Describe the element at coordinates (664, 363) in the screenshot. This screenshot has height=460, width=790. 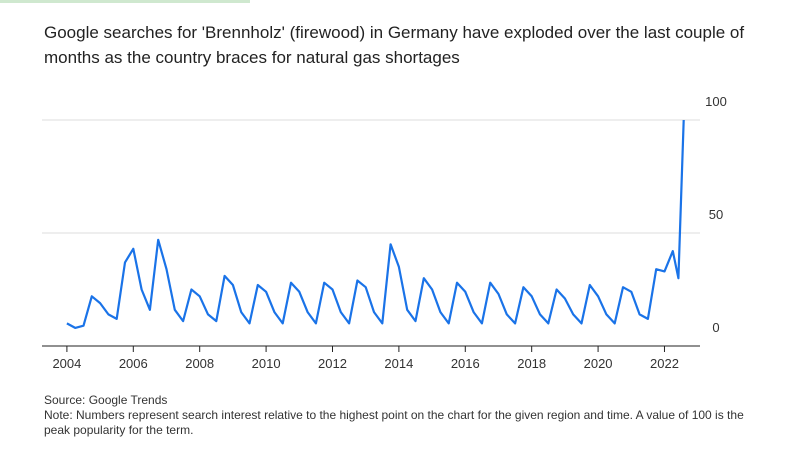
I see `x-tick-label: 2022` at that location.